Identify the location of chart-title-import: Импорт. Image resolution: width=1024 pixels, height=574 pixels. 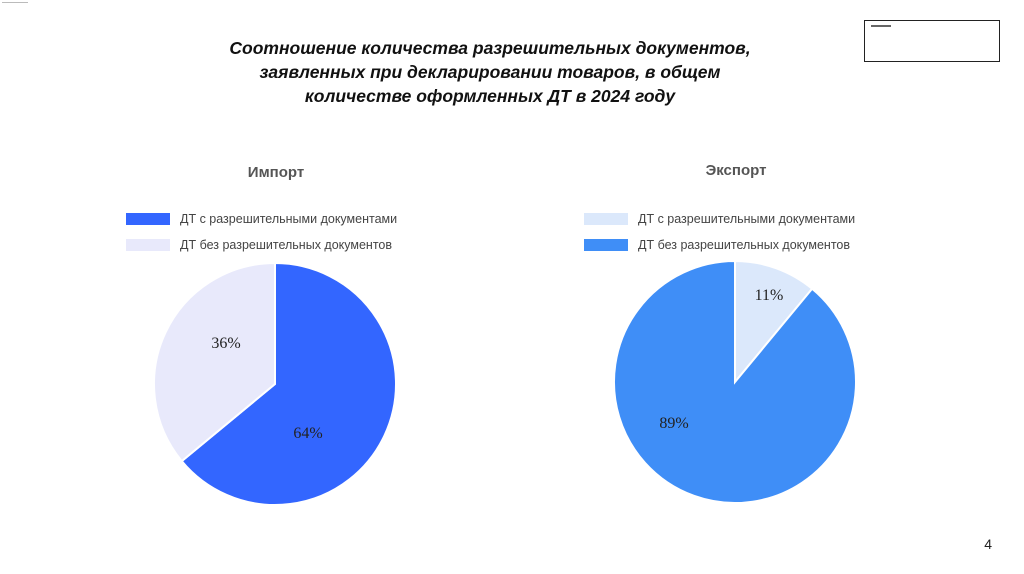
(276, 172).